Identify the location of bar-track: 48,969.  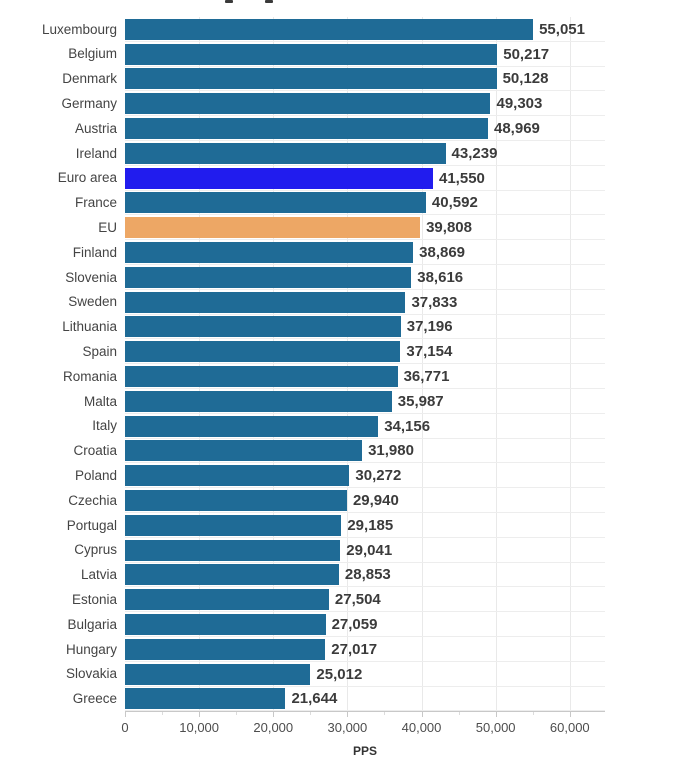
(365, 128).